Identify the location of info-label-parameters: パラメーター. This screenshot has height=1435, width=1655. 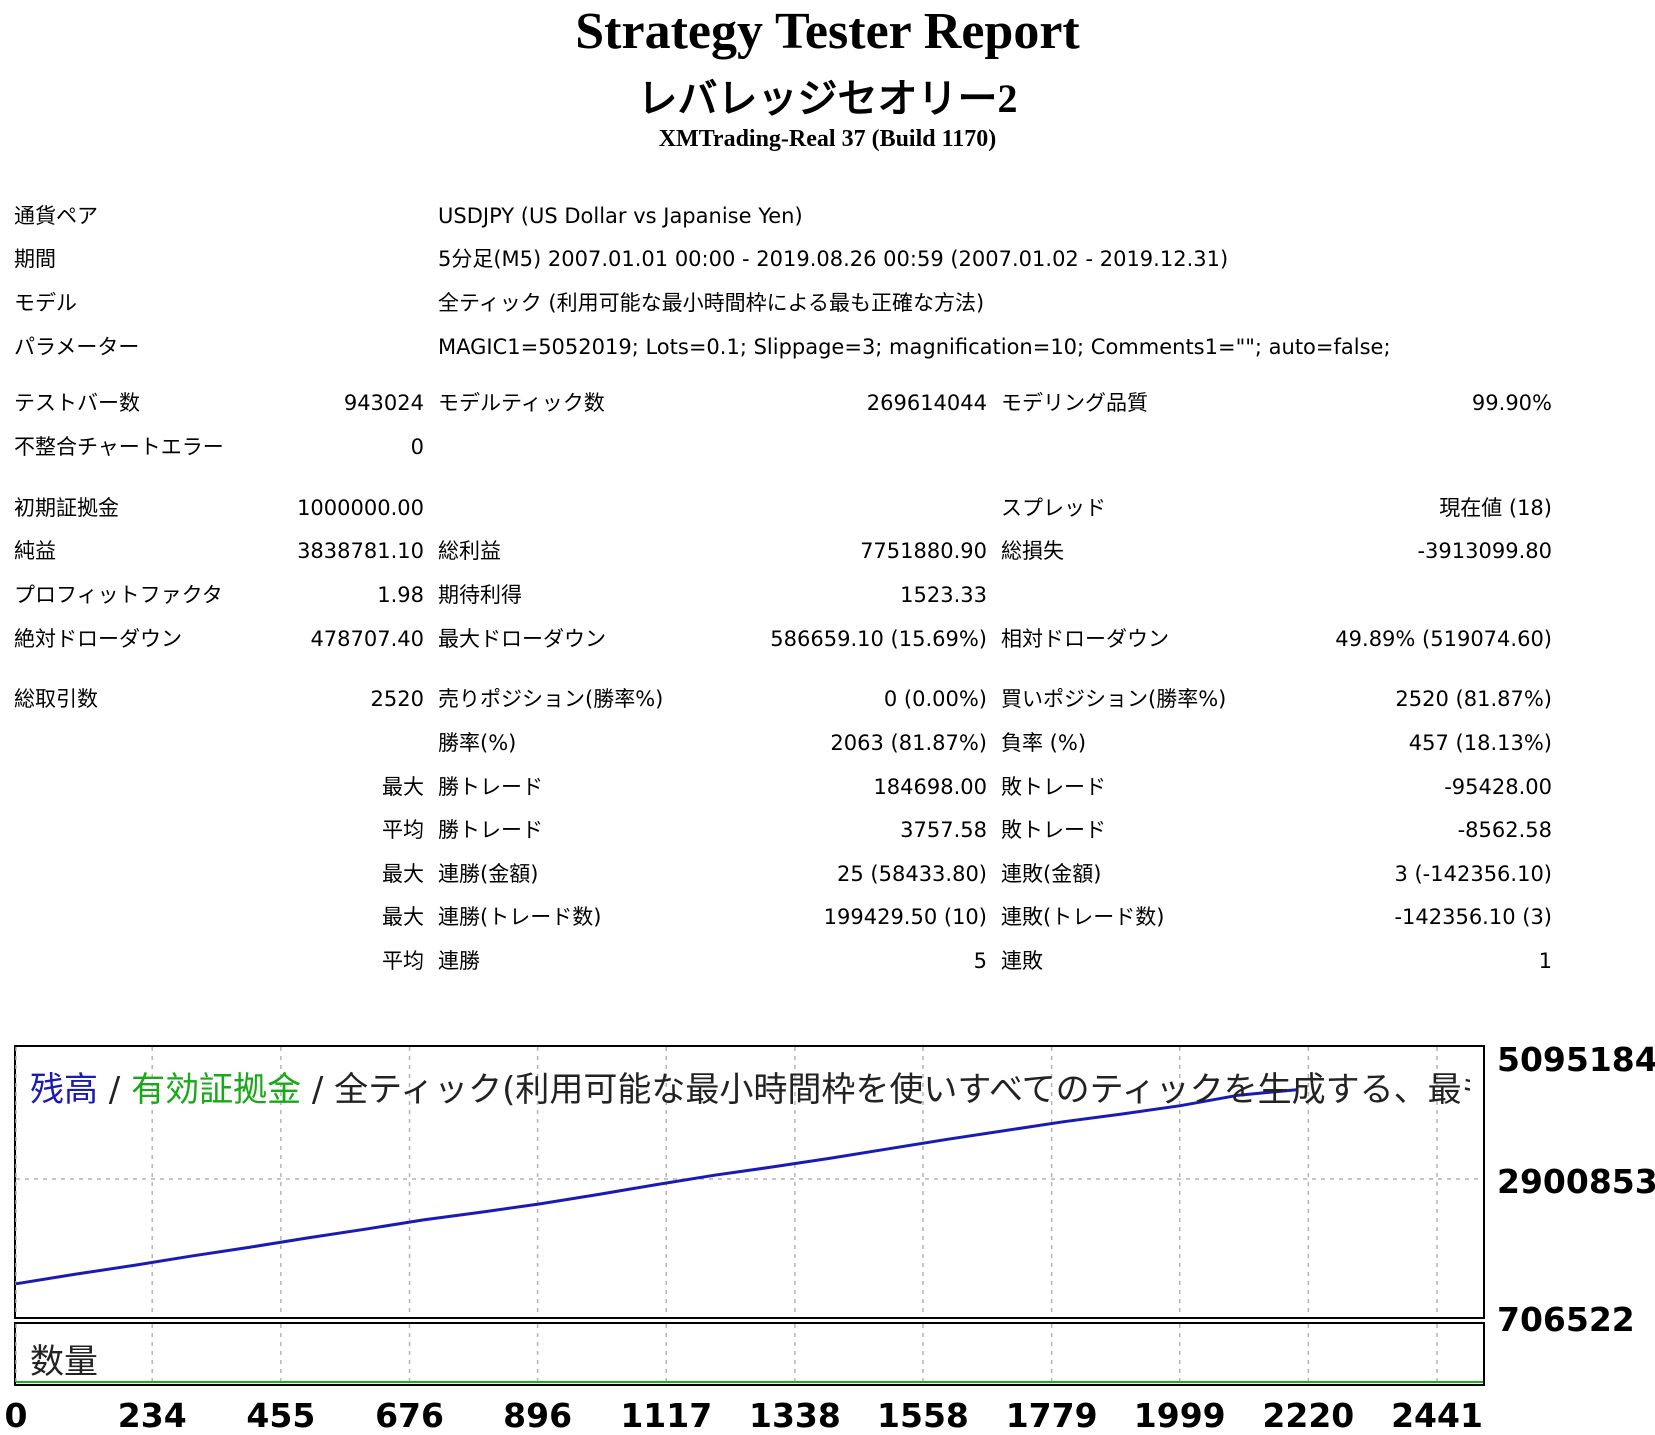
(77, 347).